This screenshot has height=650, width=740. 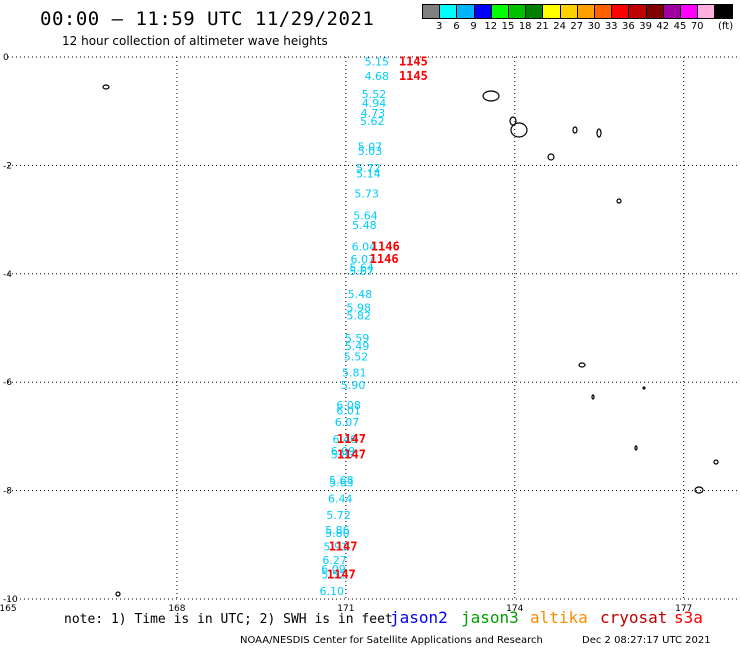 I want to click on legend-label: 24, so click(x=559, y=26).